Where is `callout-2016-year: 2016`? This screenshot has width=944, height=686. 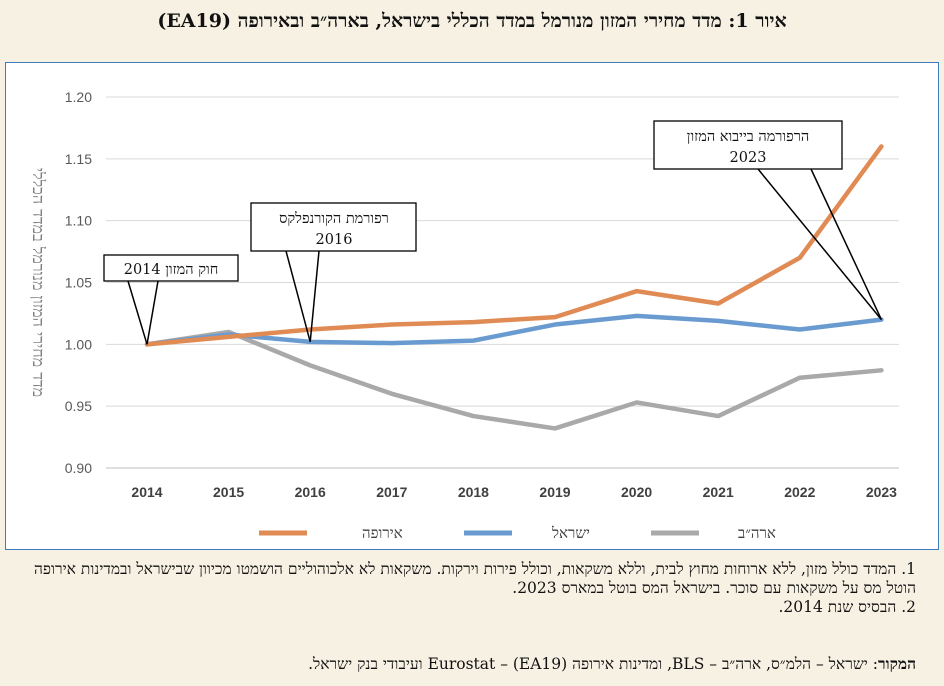 callout-2016-year: 2016 is located at coordinates (334, 240).